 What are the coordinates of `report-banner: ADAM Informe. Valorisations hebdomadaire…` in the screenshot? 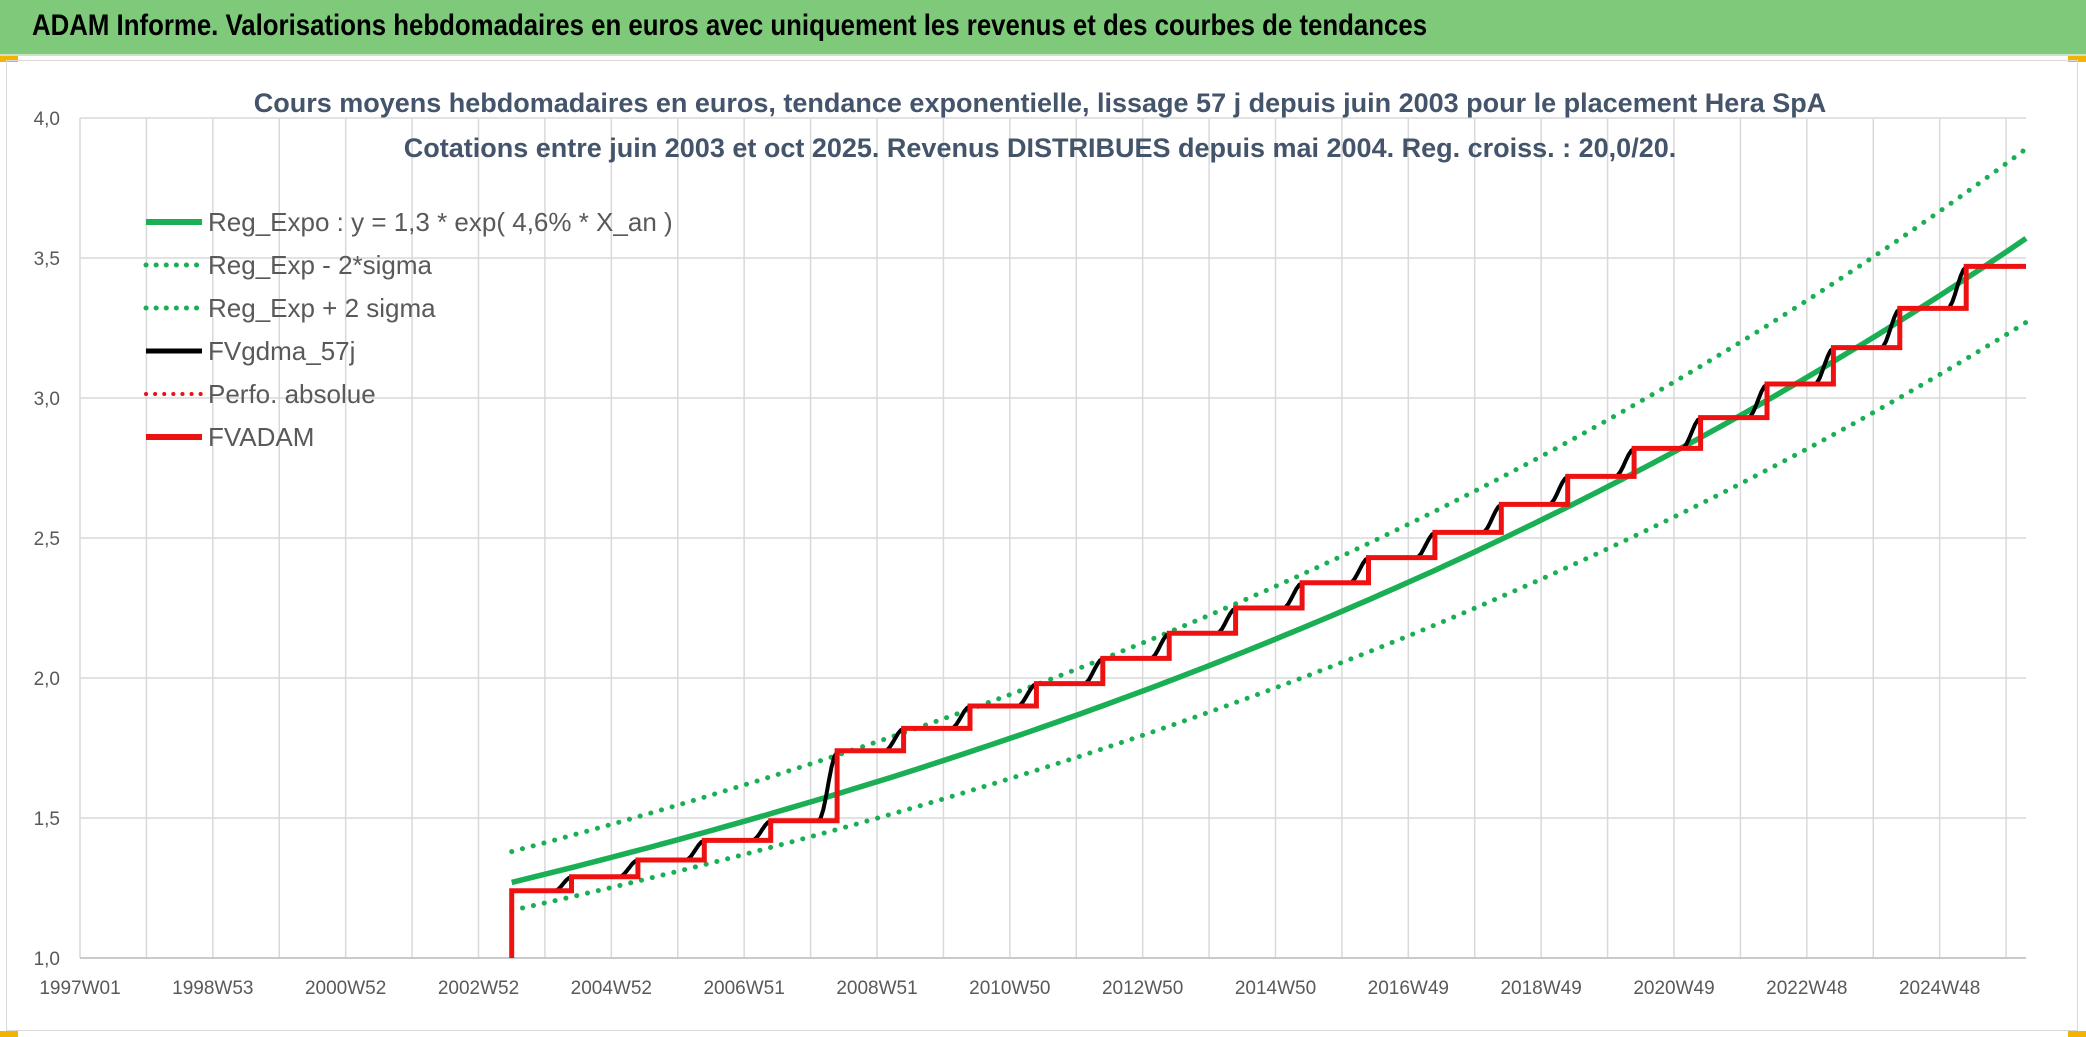 It's located at (1043, 28).